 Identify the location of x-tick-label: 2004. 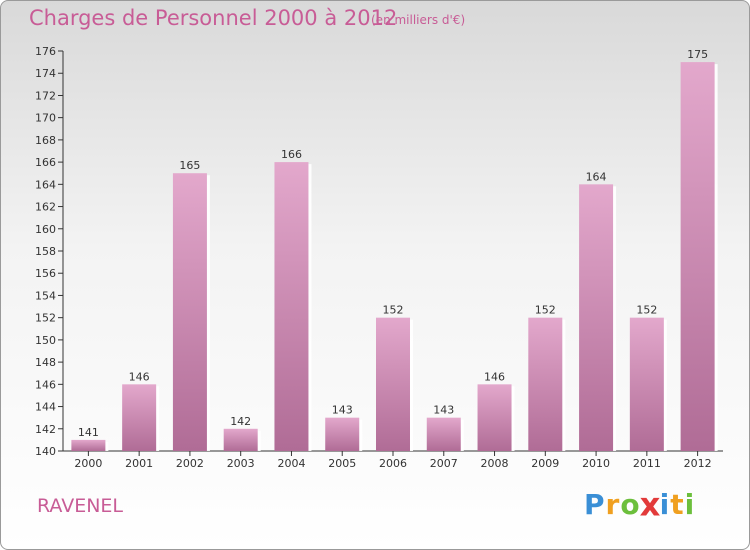
(291, 463).